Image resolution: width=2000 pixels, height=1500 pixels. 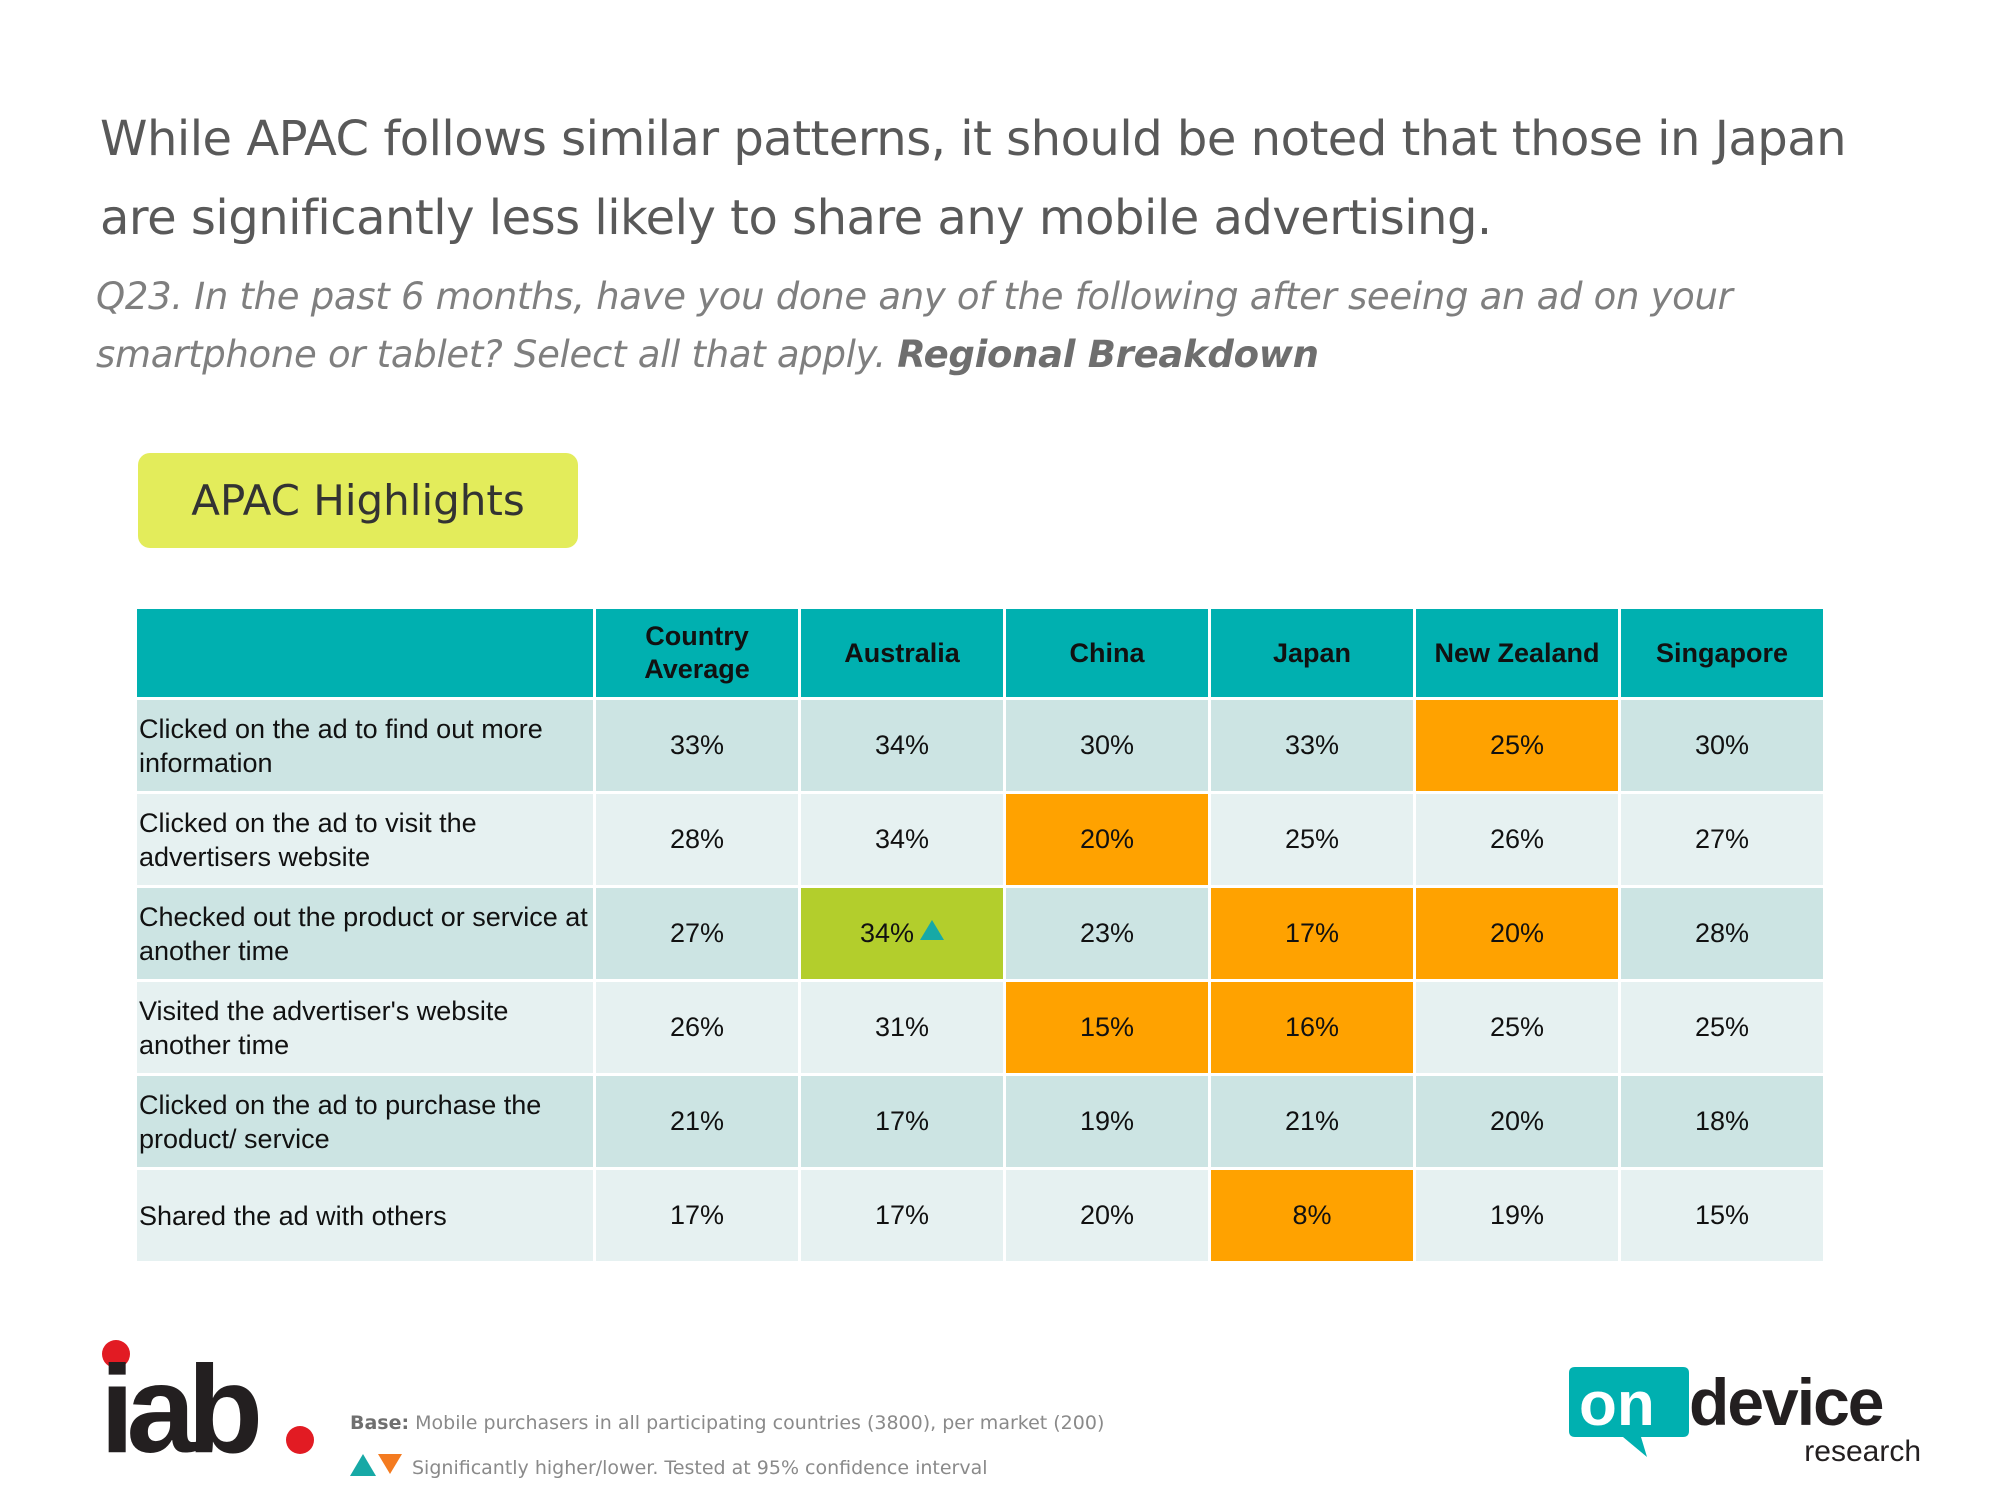 I want to click on cell-new-zealand: 26%, so click(x=1517, y=839).